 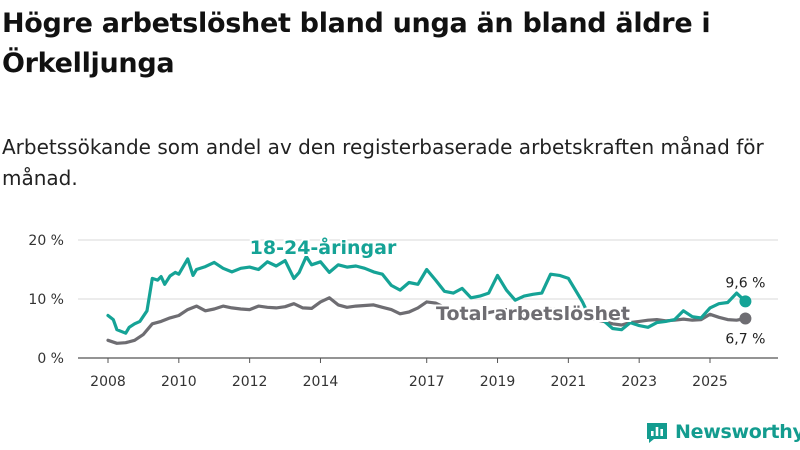 I want to click on series-labels: 18-24-åringar Total arbetslöshet, so click(x=440, y=280).